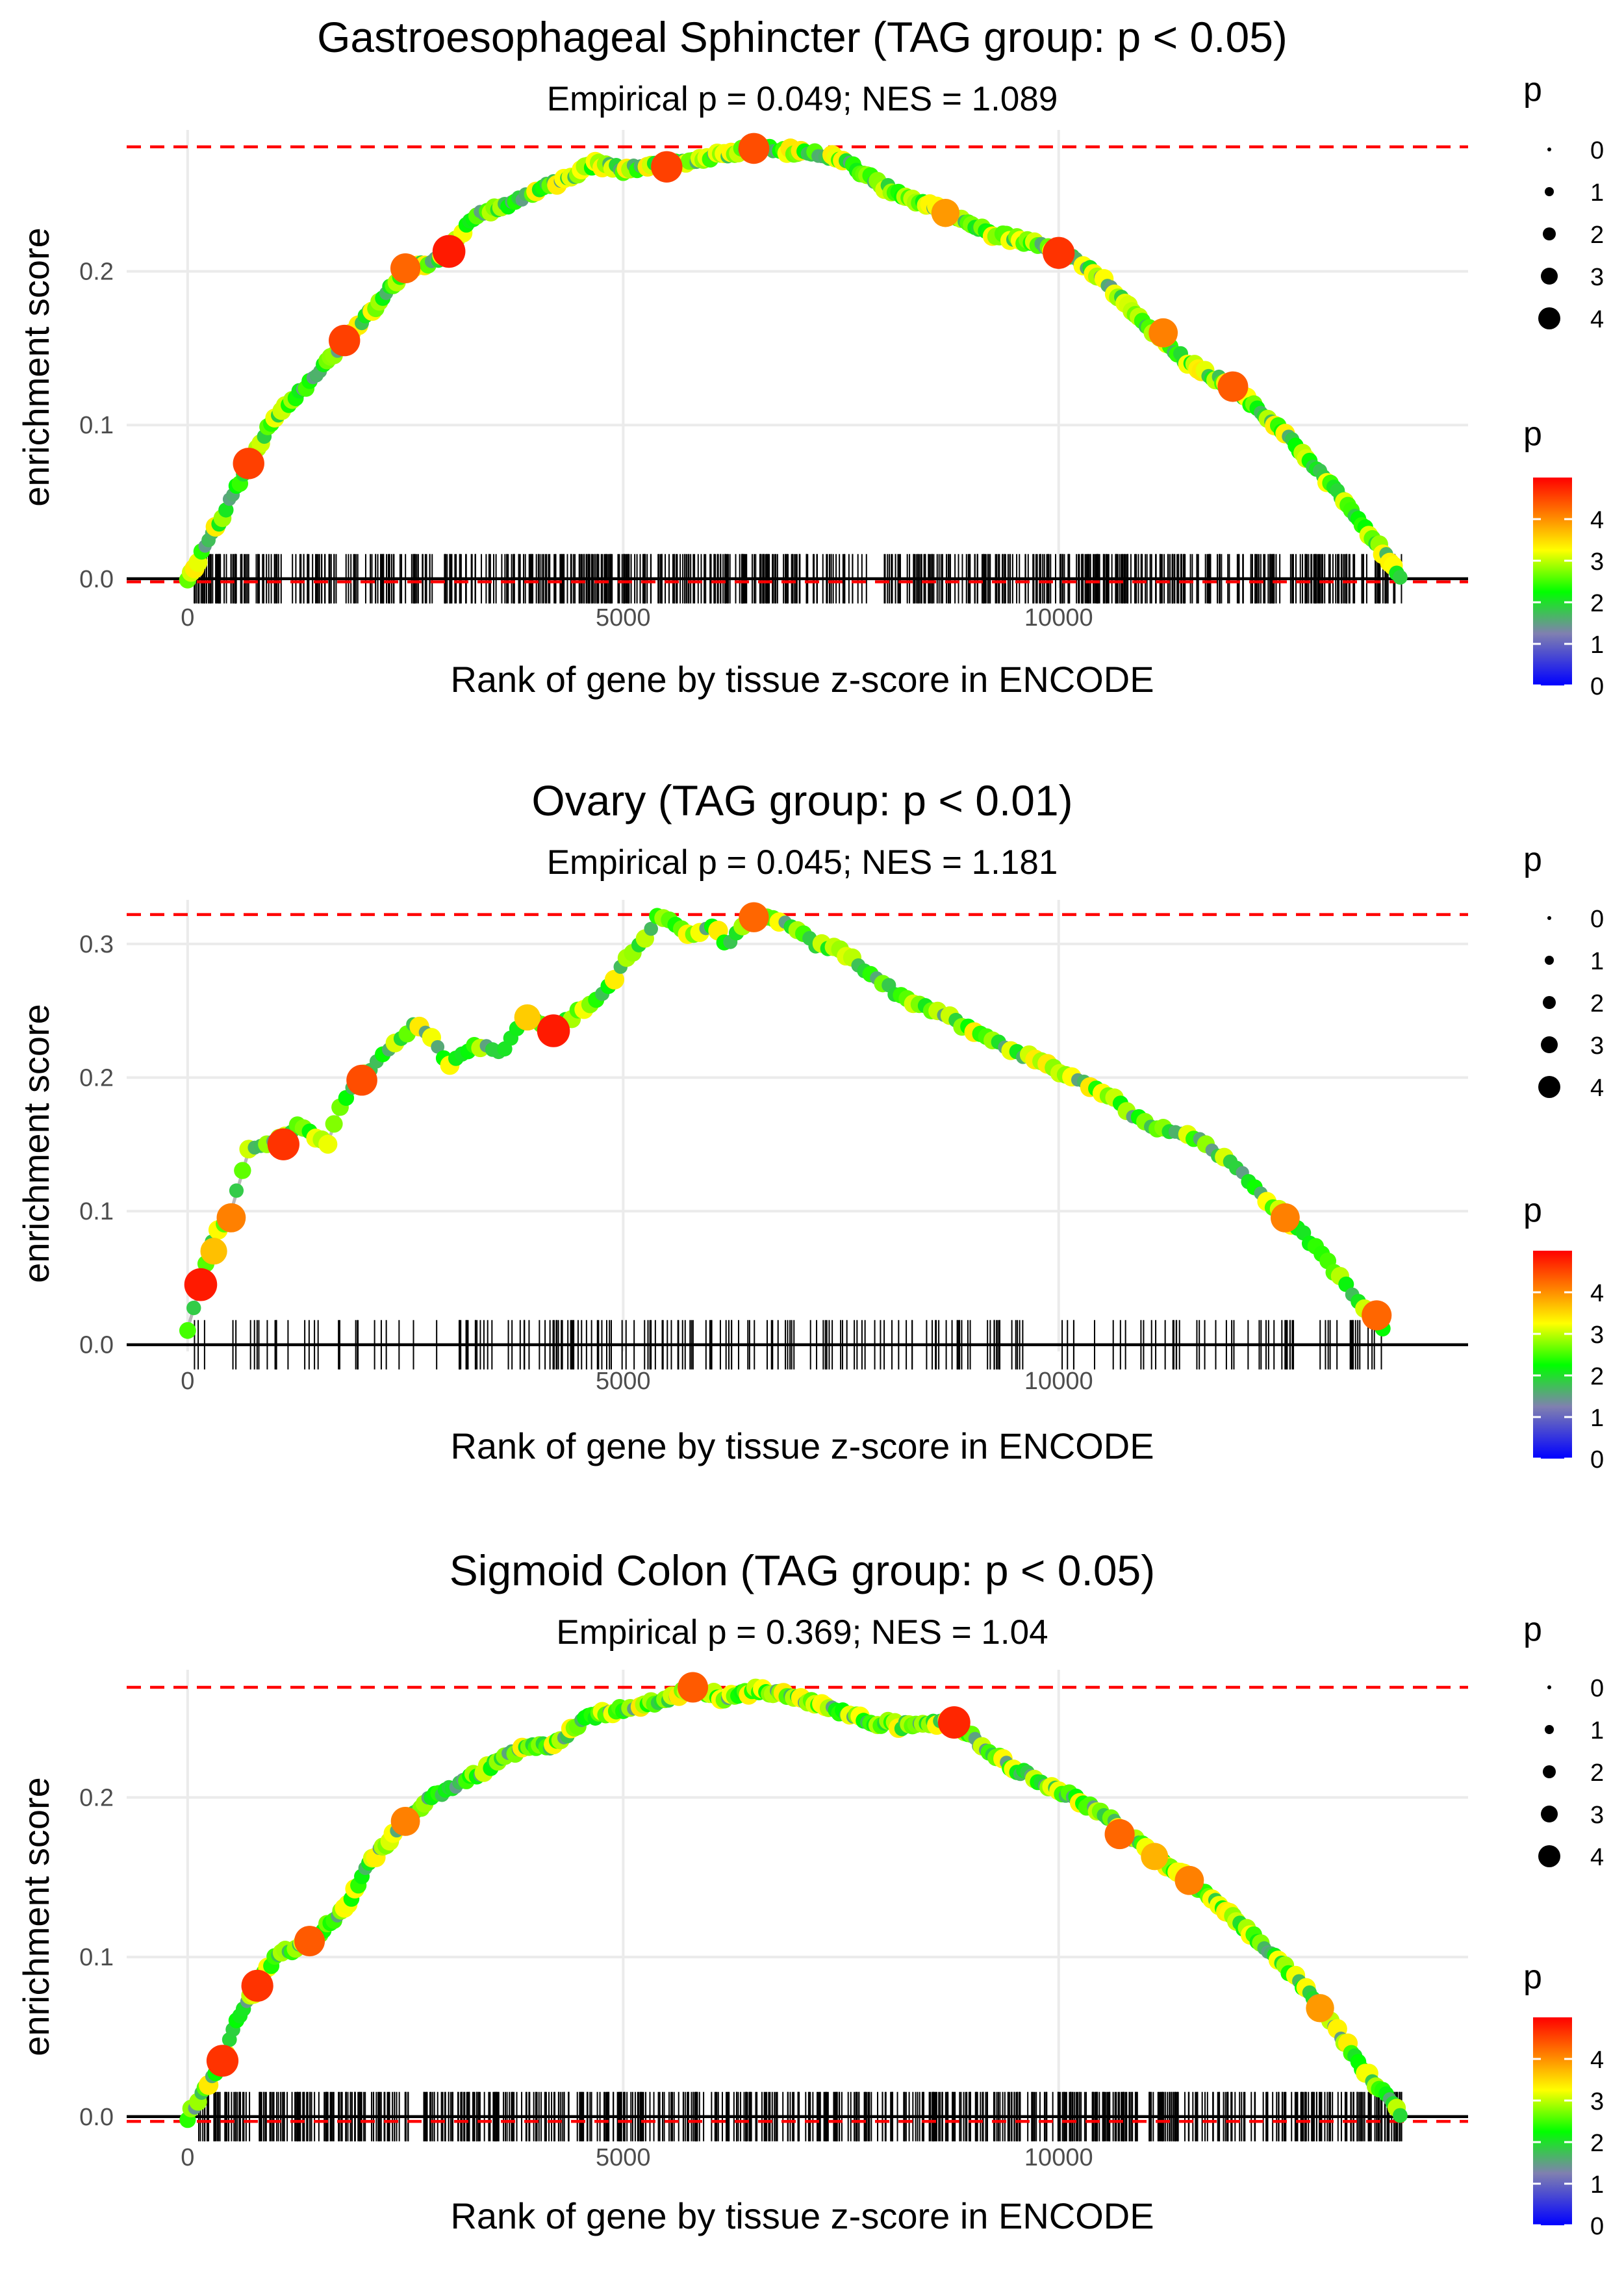  I want to click on chart-subtitle: Empirical p = 0.045; NES = 1.181, so click(802, 862).